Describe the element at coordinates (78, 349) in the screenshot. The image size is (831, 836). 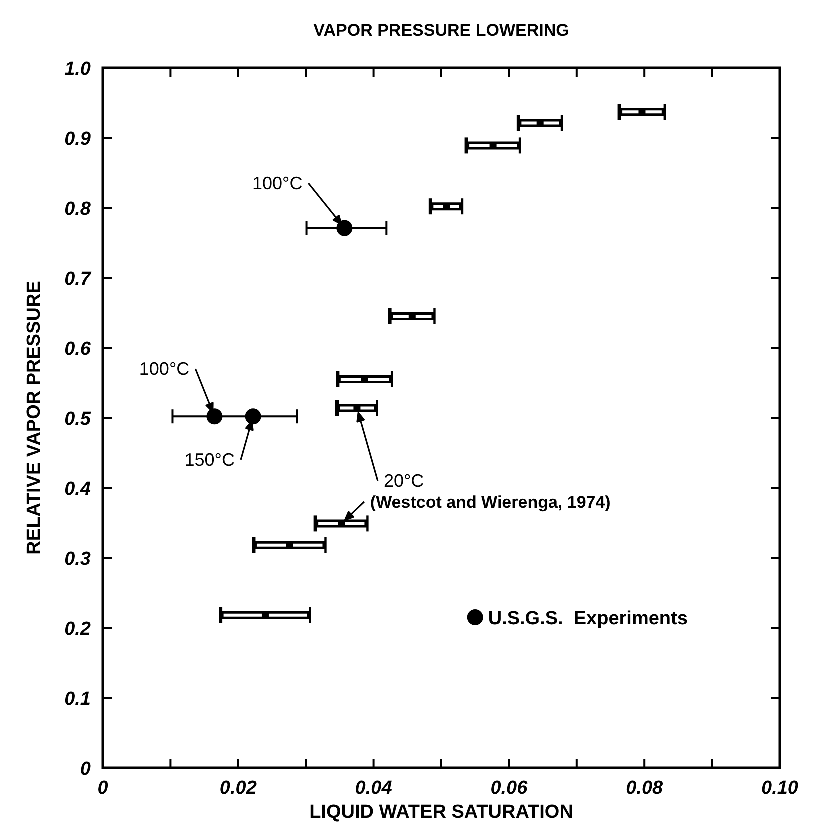
I see `y-tick-label: 0.6` at that location.